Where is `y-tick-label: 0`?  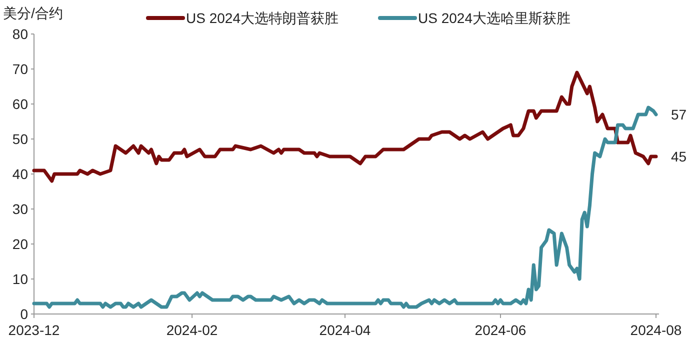
y-tick-label: 0 is located at coordinates (24, 314).